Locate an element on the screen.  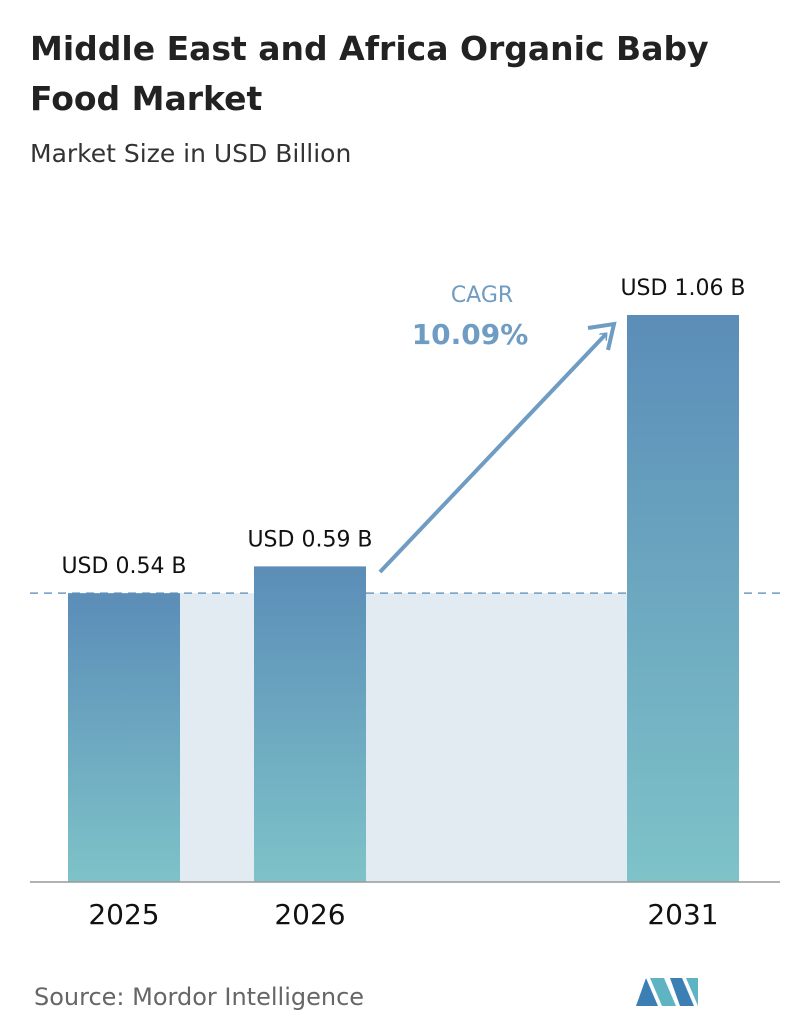
value-label: USD 1.06 B is located at coordinates (682, 288).